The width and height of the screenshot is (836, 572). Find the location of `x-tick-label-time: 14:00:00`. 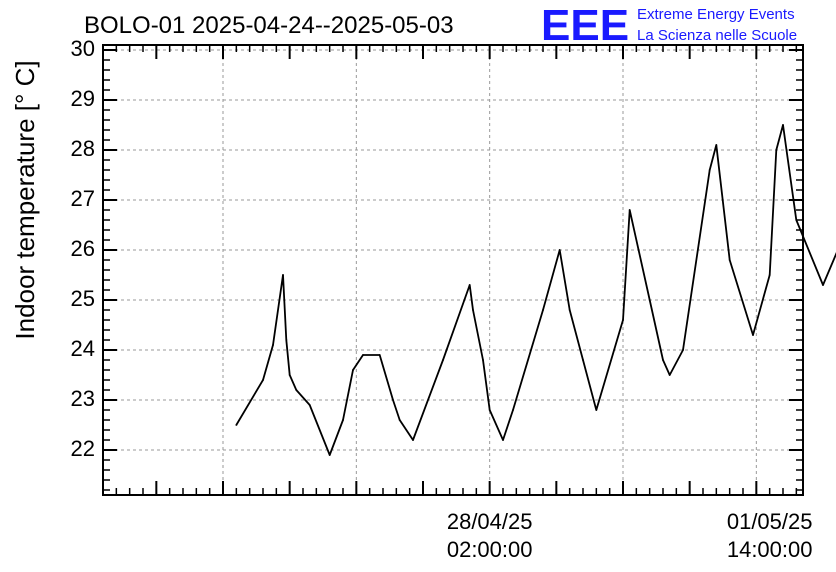

x-tick-label-time: 14:00:00 is located at coordinates (770, 549).